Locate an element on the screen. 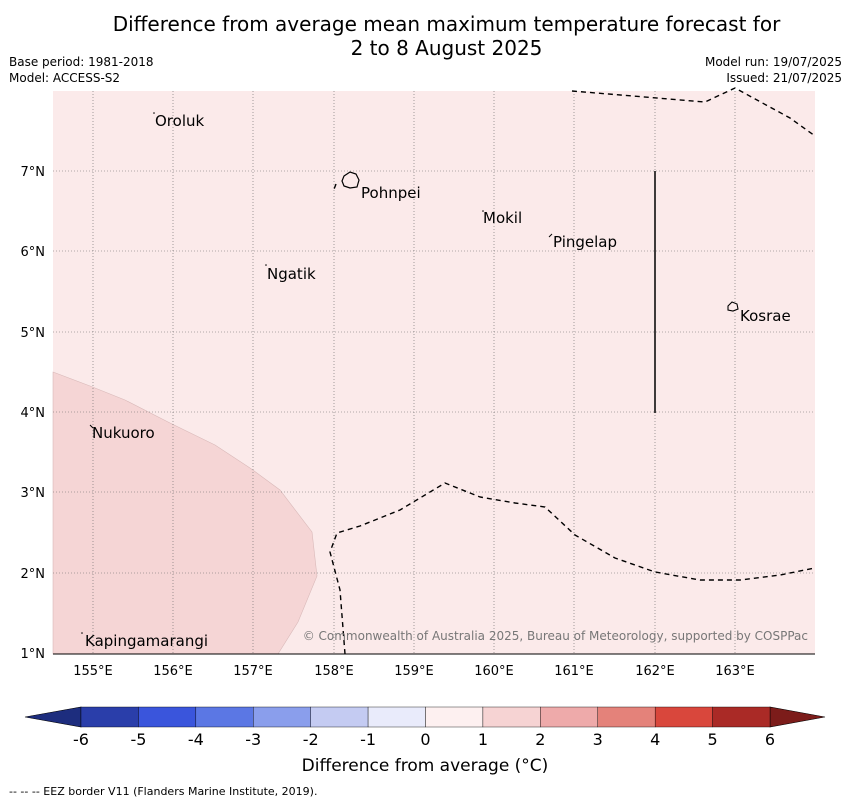 This screenshot has height=804, width=850. place-mokil: Mokil is located at coordinates (502, 218).